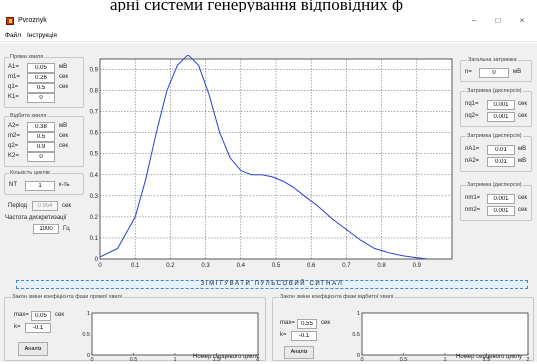  Describe the element at coordinates (41, 68) in the screenshot. I see `a1-field` at that location.